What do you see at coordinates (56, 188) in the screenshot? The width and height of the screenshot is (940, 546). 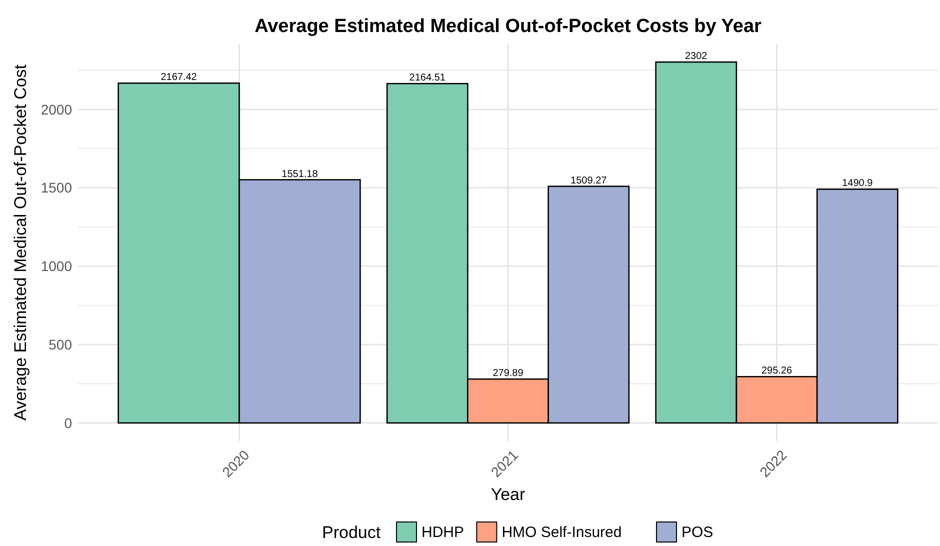 I see `y-tick-label: 1500` at bounding box center [56, 188].